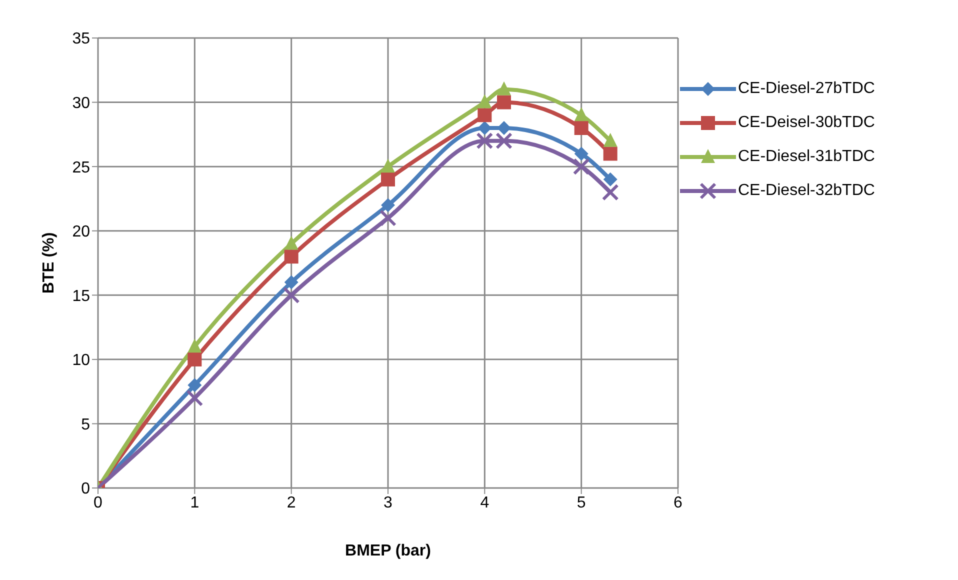 The width and height of the screenshot is (958, 580). I want to click on legend-label: CE-Diesel-27bTDC, so click(806, 89).